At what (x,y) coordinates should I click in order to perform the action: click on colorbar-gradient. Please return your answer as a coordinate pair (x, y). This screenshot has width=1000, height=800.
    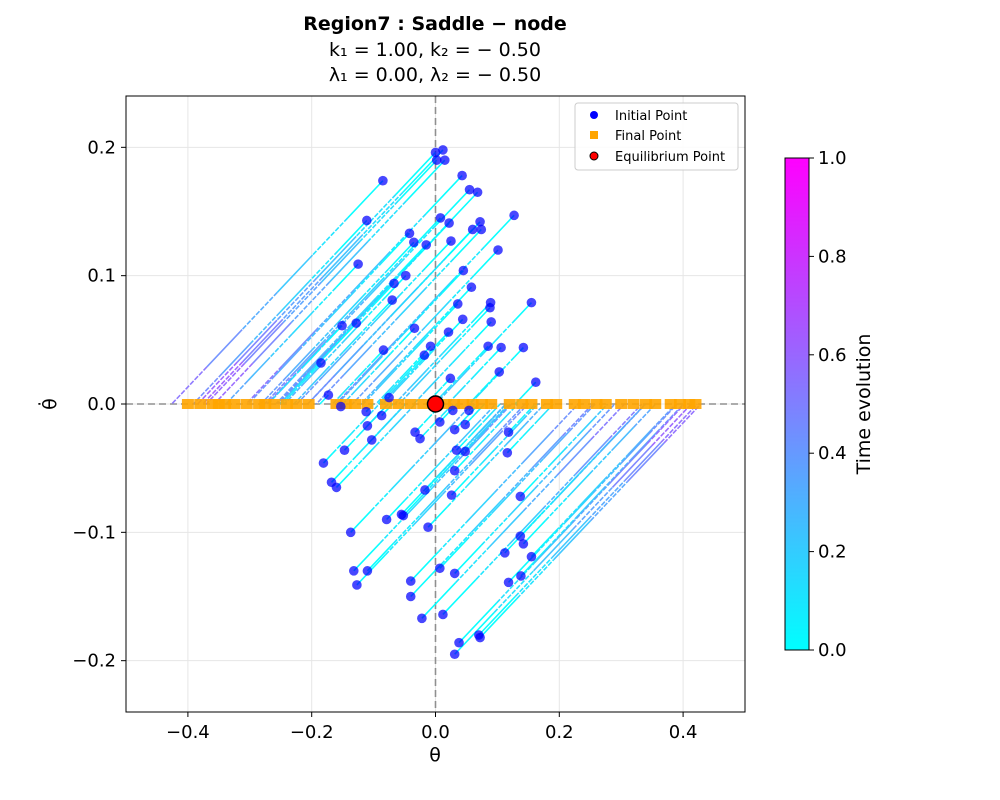
    Looking at the image, I should click on (797, 404).